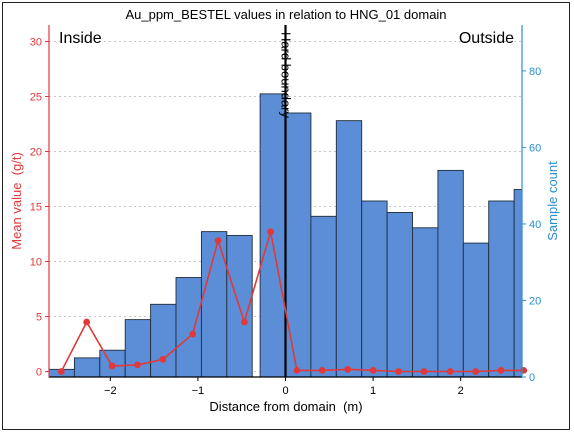 The width and height of the screenshot is (574, 434). I want to click on left-y-tick-label: 5, so click(39, 318).